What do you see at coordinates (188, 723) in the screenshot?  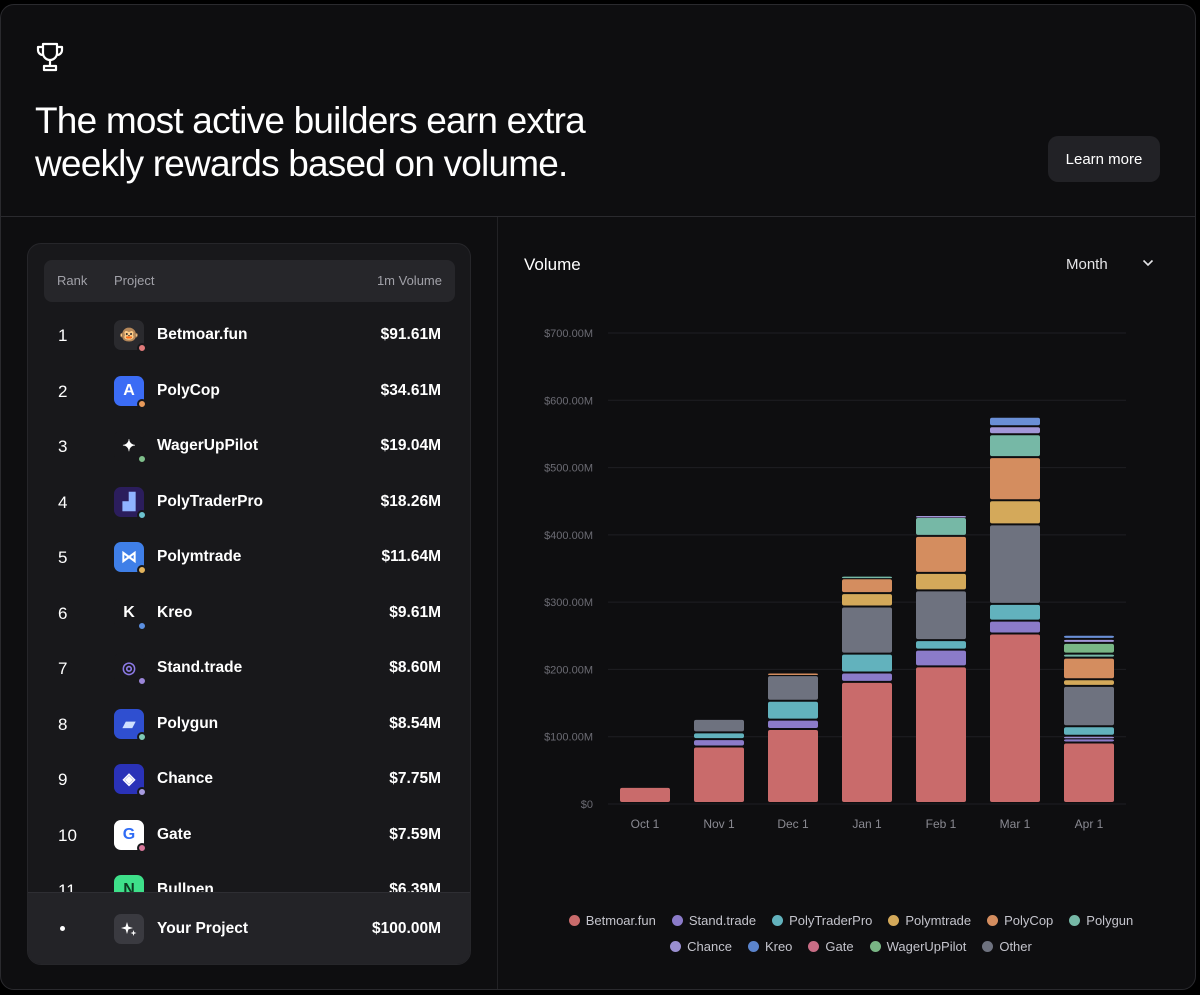 I see `row-project-name: Polygun` at bounding box center [188, 723].